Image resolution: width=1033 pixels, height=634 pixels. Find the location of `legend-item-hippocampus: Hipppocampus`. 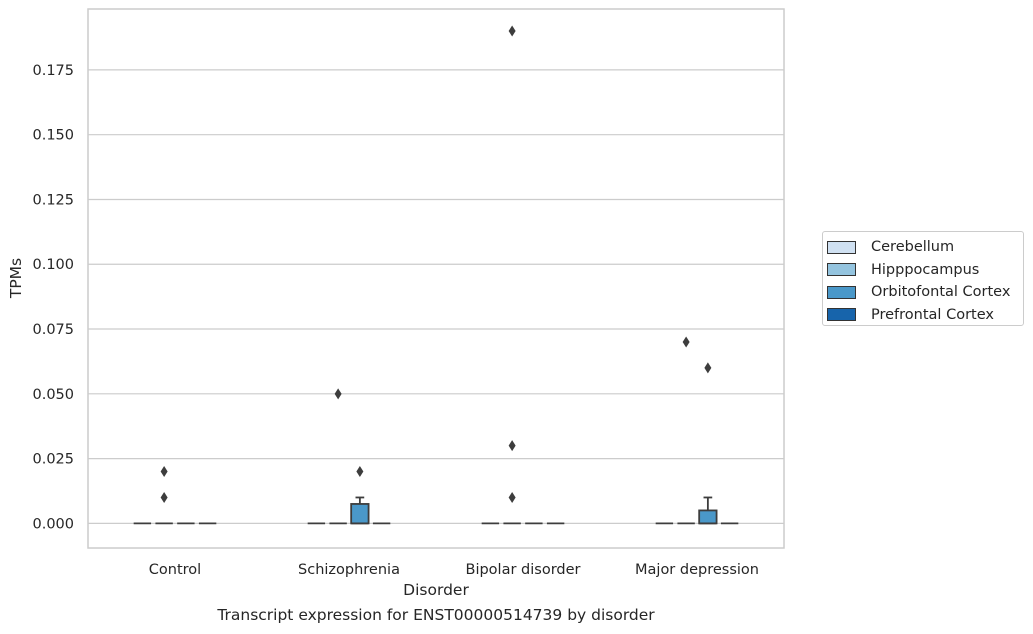

legend-item-hippocampus: Hipppocampus is located at coordinates (925, 270).